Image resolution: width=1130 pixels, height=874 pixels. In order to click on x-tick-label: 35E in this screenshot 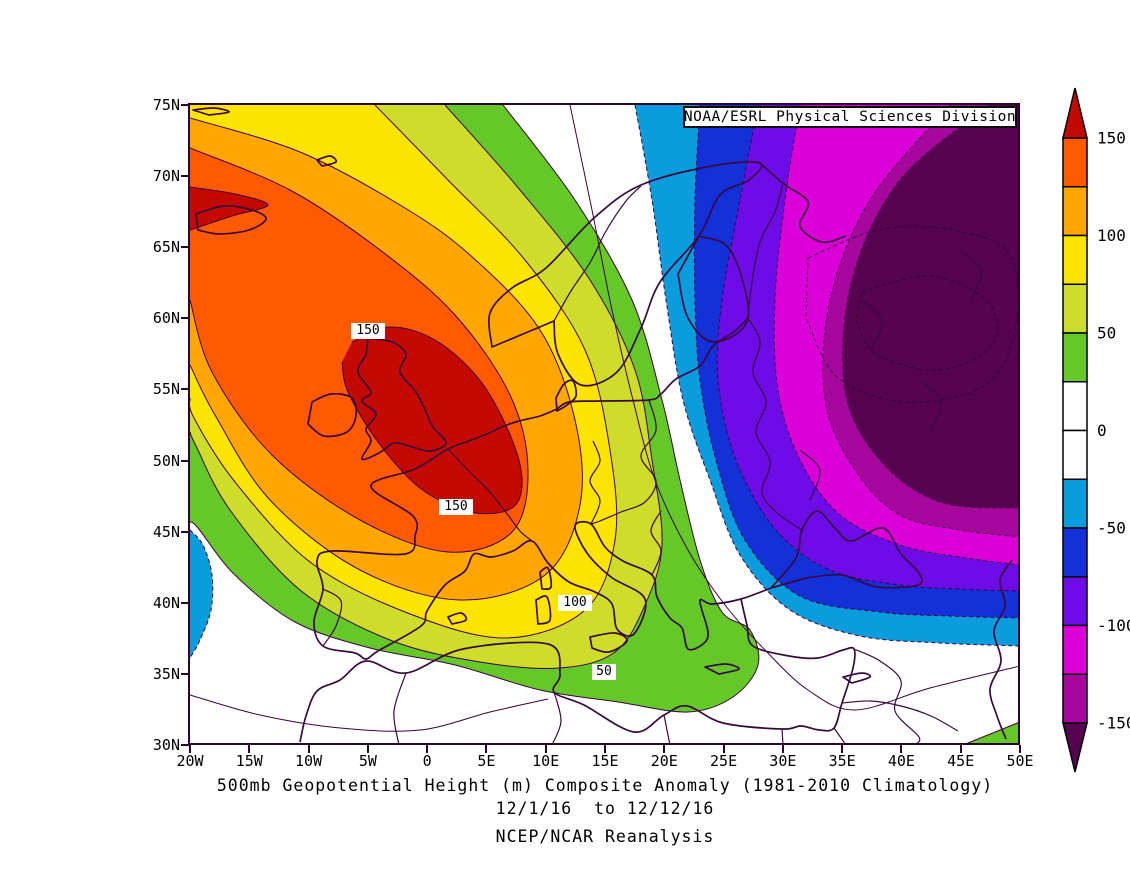, I will do `click(842, 761)`.